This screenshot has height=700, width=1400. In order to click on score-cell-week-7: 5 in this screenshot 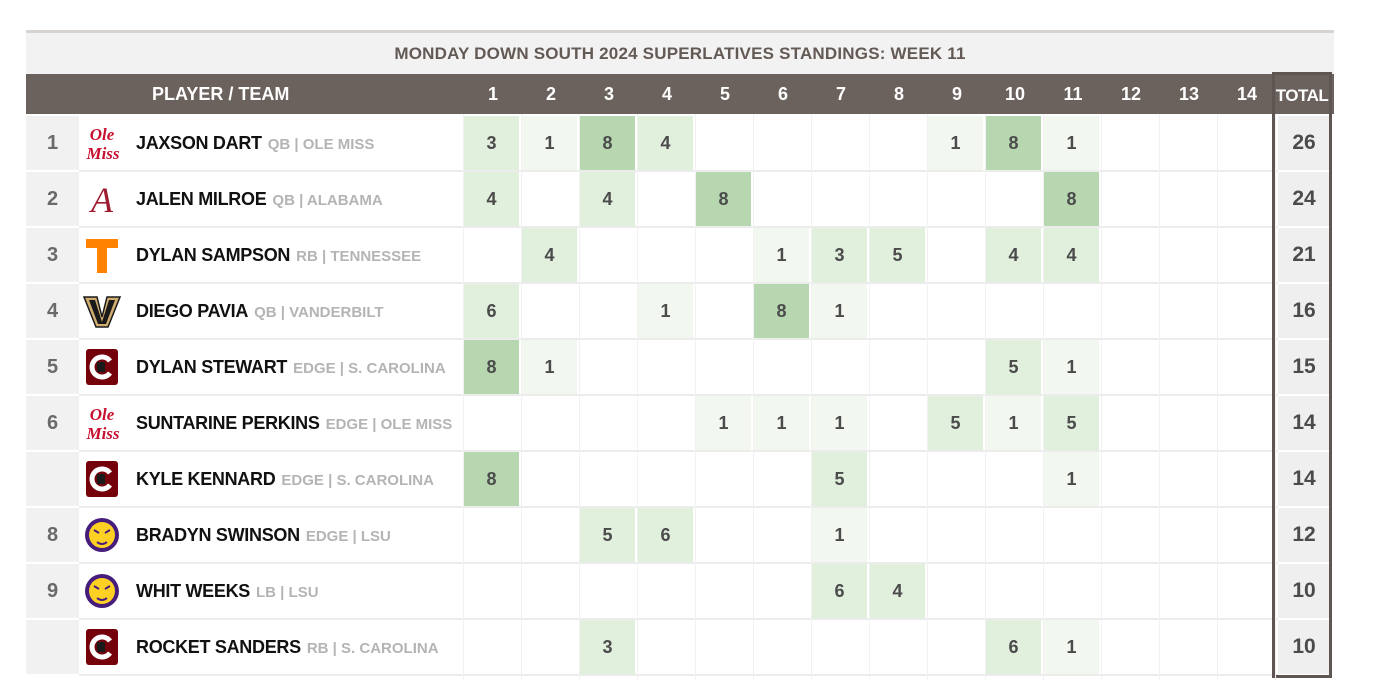, I will do `click(839, 479)`.